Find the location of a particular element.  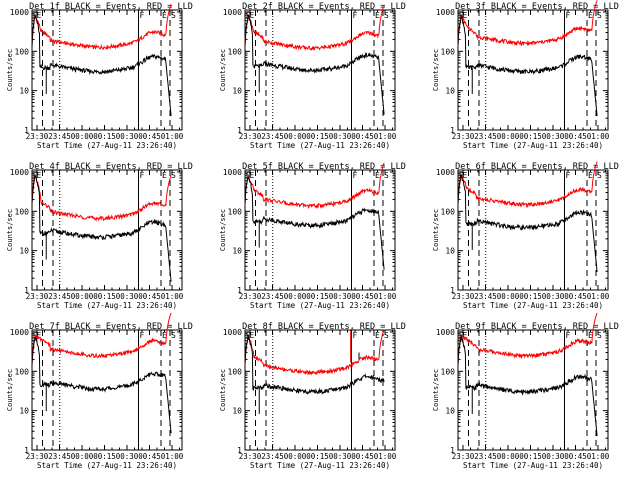

panel-title: Det 8f BLACK = Events, RED = LLD is located at coordinates (324, 327).